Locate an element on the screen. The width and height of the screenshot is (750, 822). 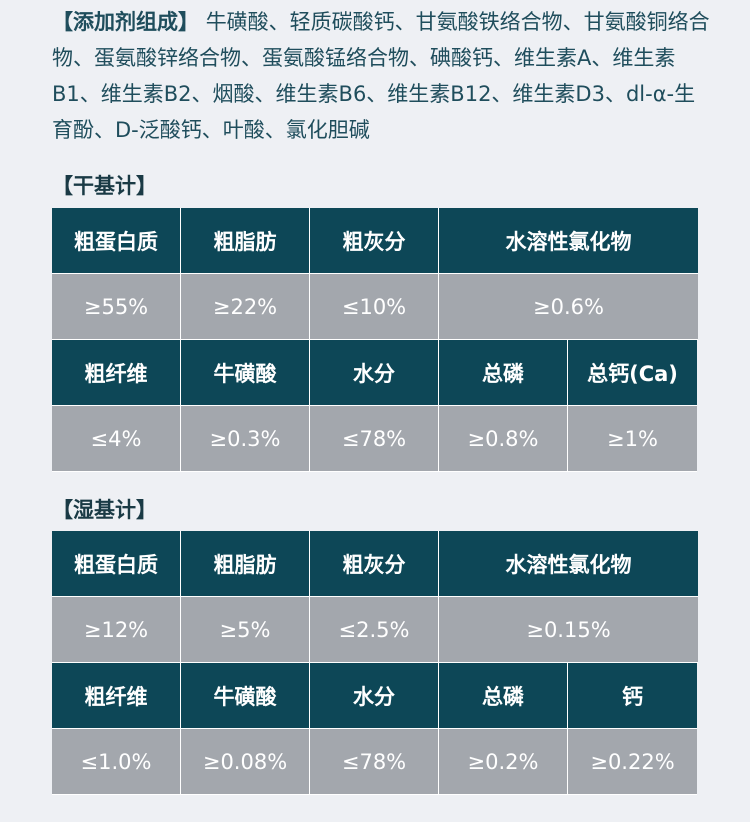
dry-value-cell: ≥0.3% is located at coordinates (245, 439).